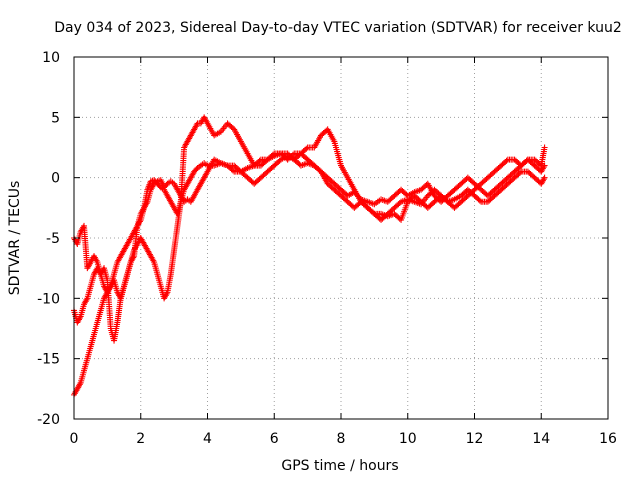 The height and width of the screenshot is (480, 640). Describe the element at coordinates (541, 439) in the screenshot. I see `x-tick-label: 14` at that location.